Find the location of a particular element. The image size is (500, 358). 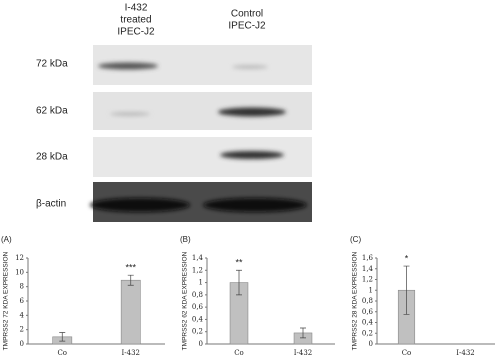

lane-label: I-432 is located at coordinates (136, 8).